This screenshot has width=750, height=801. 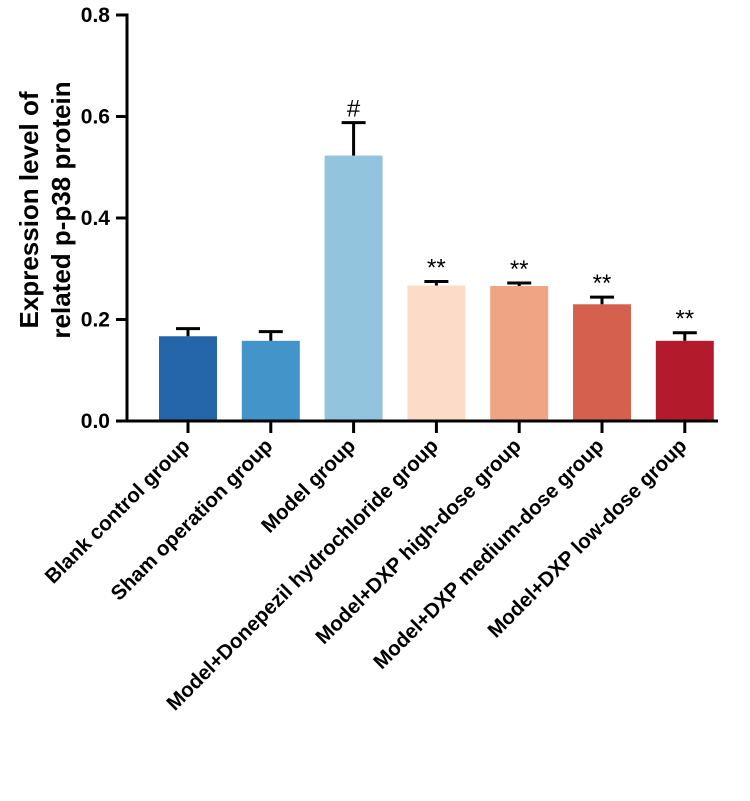 I want to click on category-label-2: Sham operation group, so click(x=191, y=519).